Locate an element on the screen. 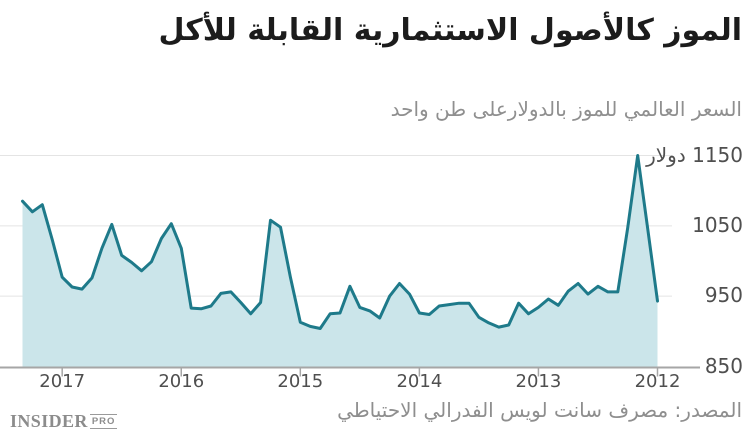  logo-insider-text: INSIDER is located at coordinates (49, 421).